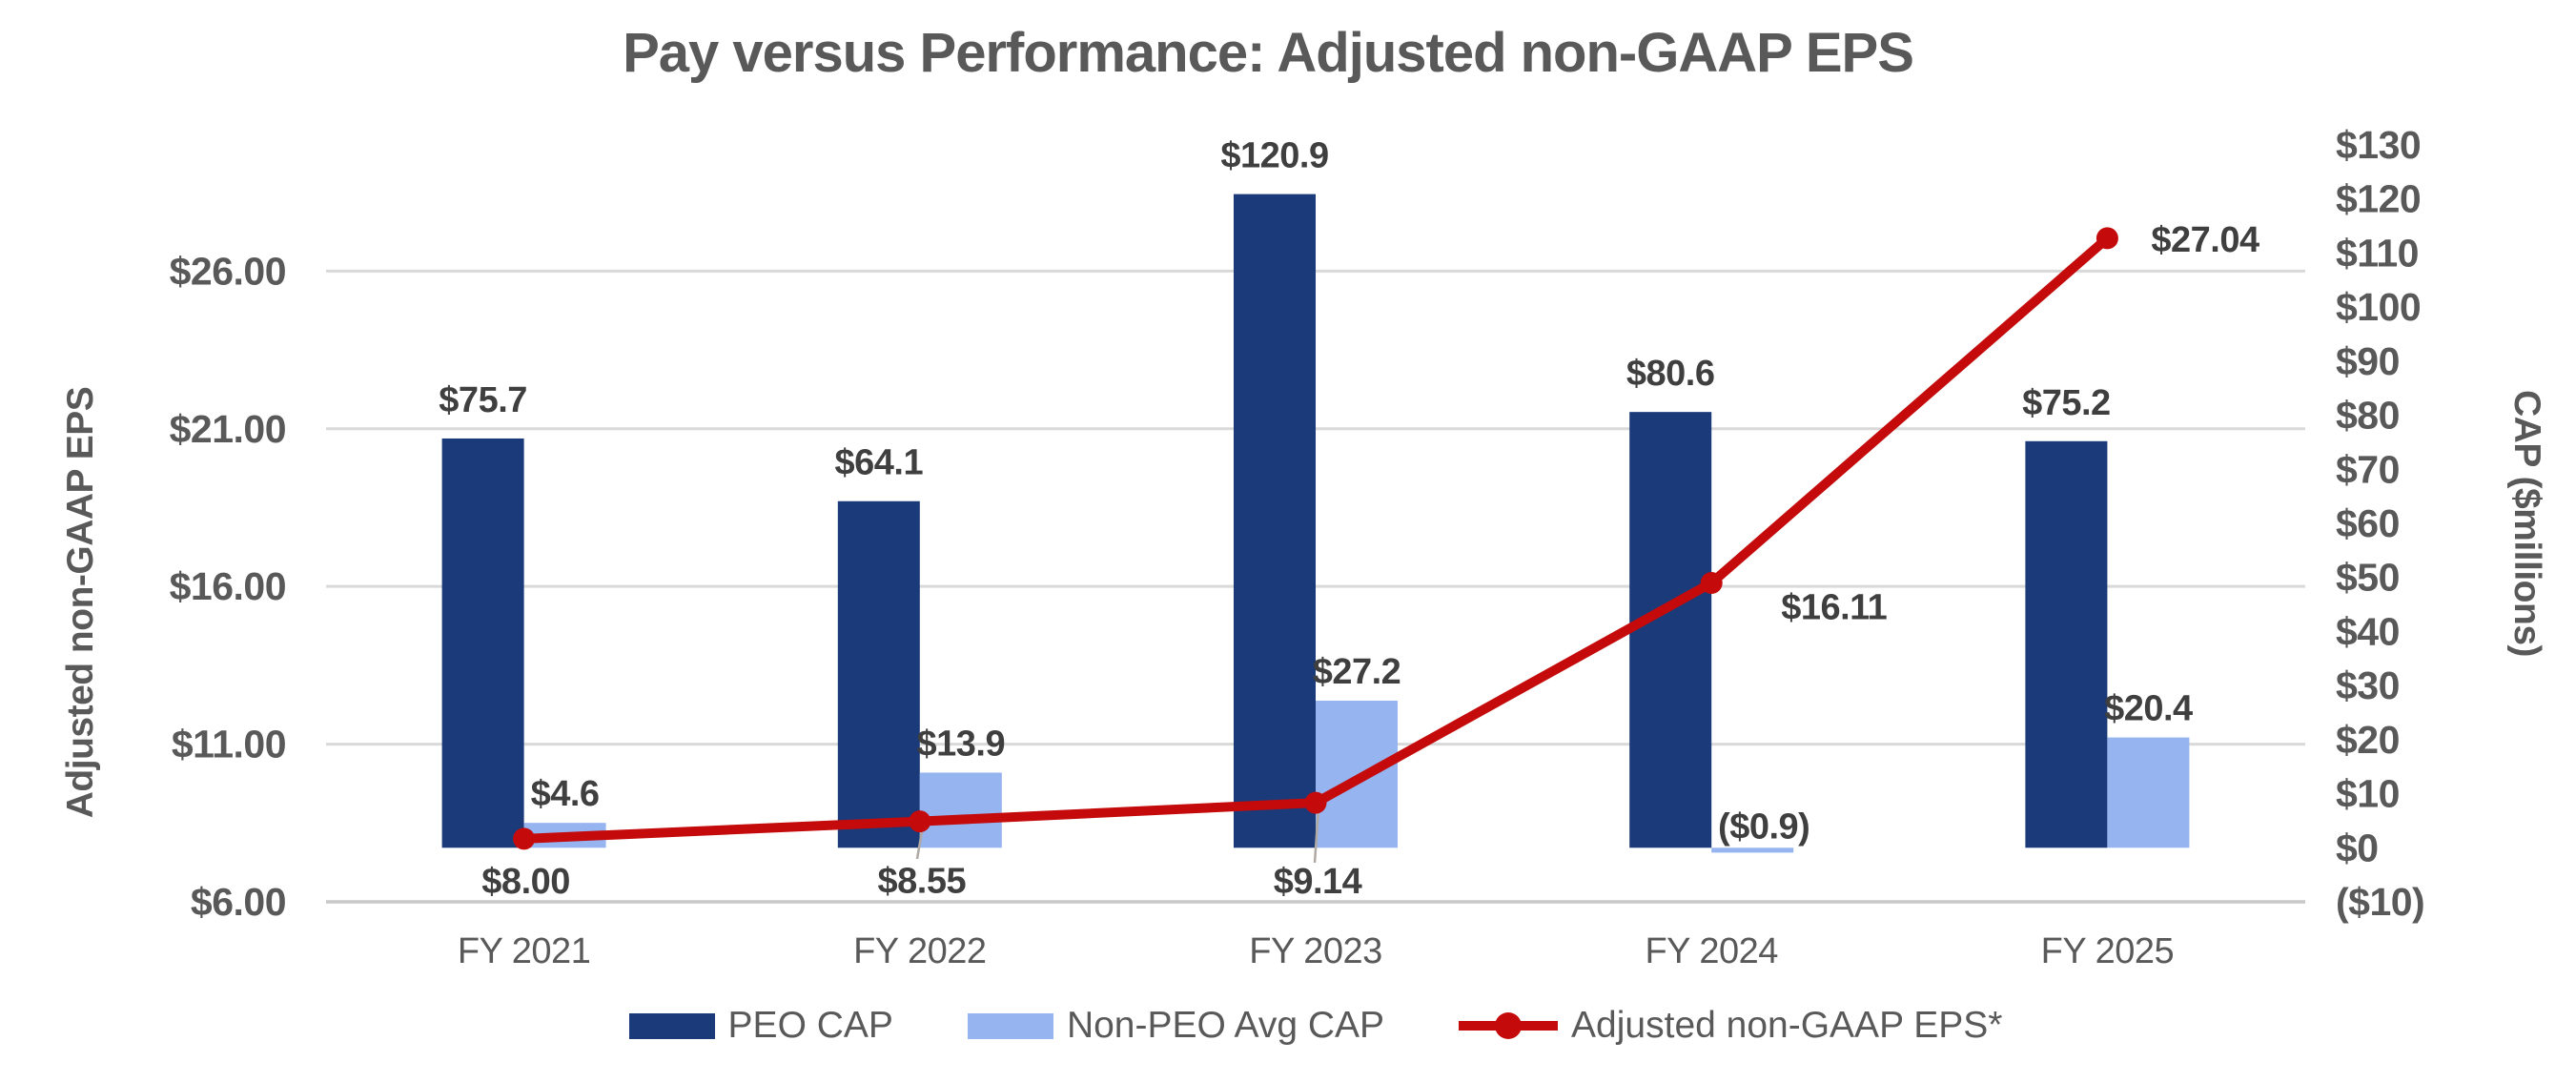  What do you see at coordinates (878, 674) in the screenshot?
I see `bar-peo-cap-fy-2022` at bounding box center [878, 674].